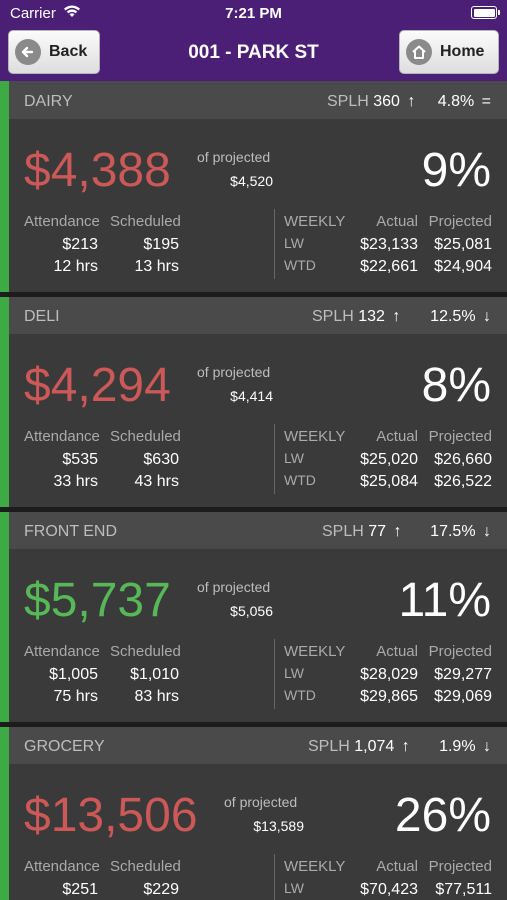  I want to click on wtd-actual: $22,661, so click(389, 266).